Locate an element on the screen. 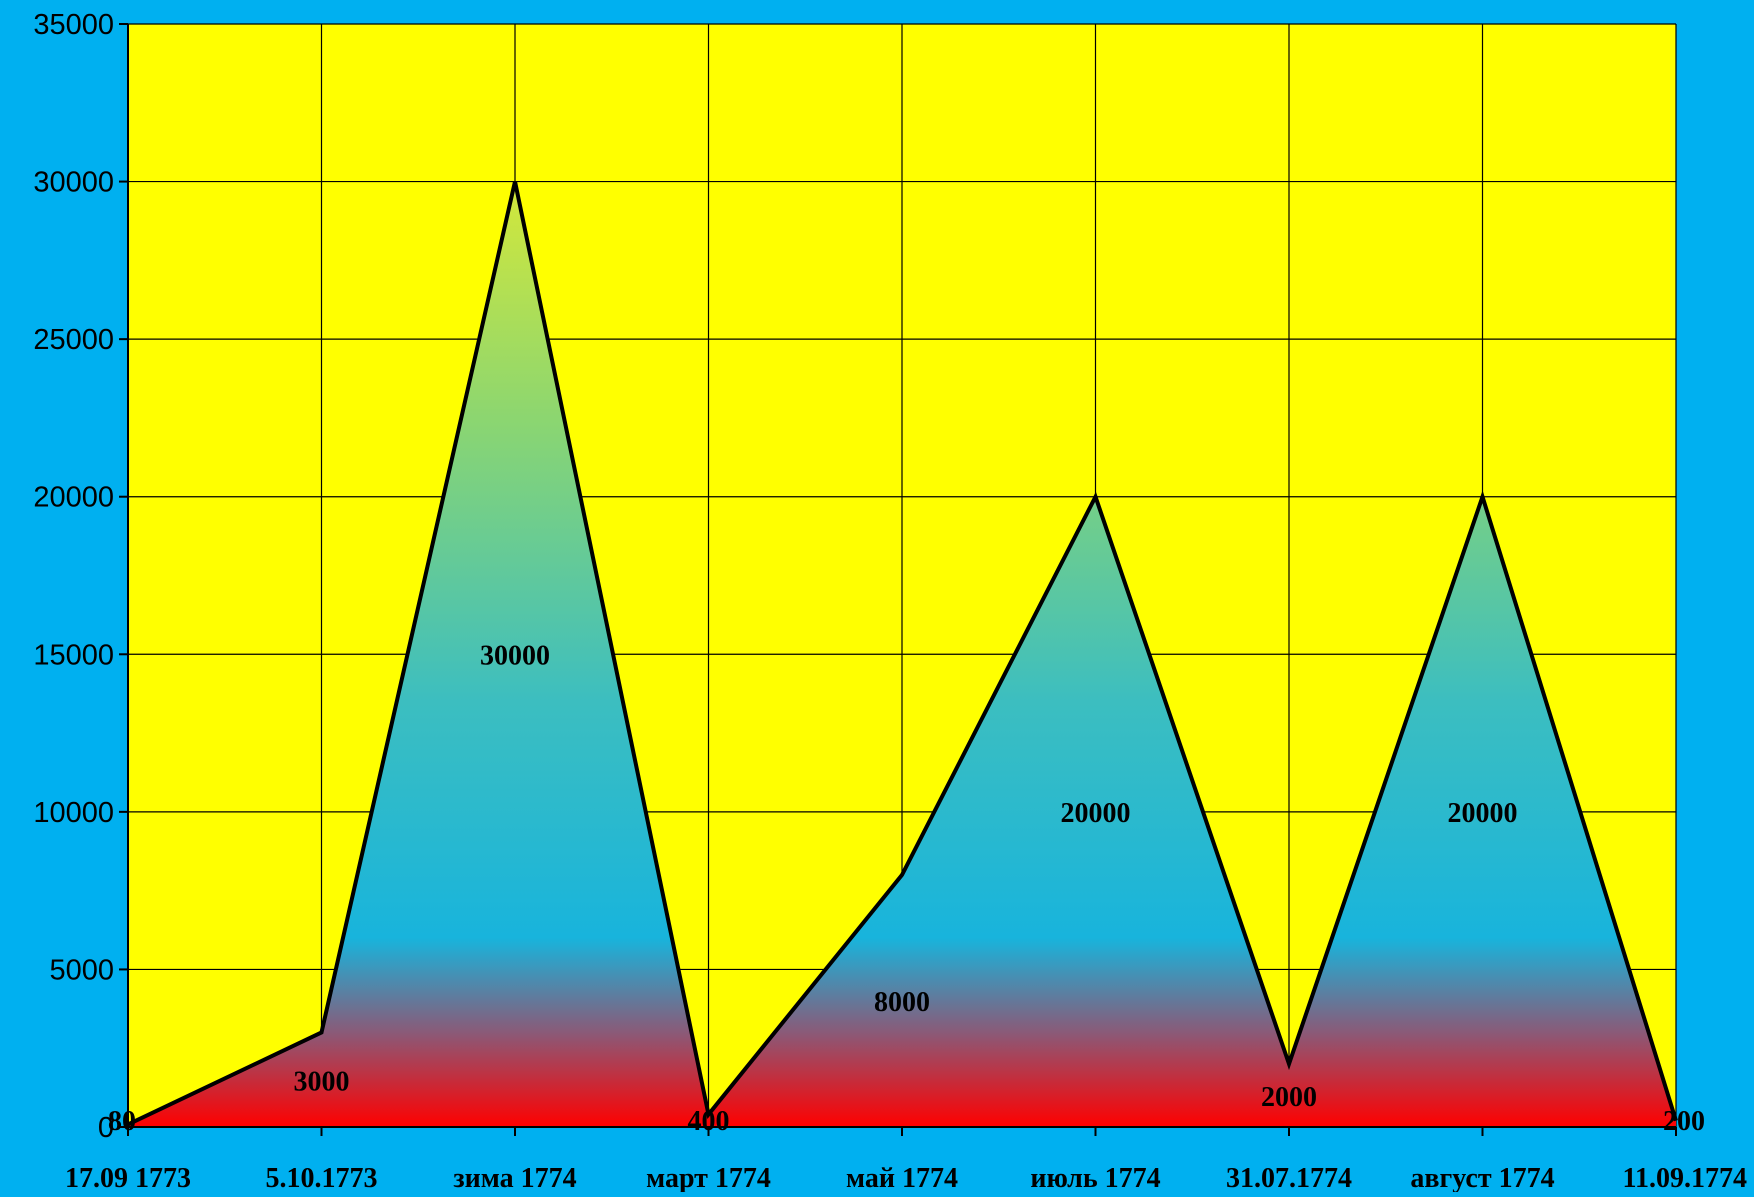  data-label: 200 is located at coordinates (1684, 1121).